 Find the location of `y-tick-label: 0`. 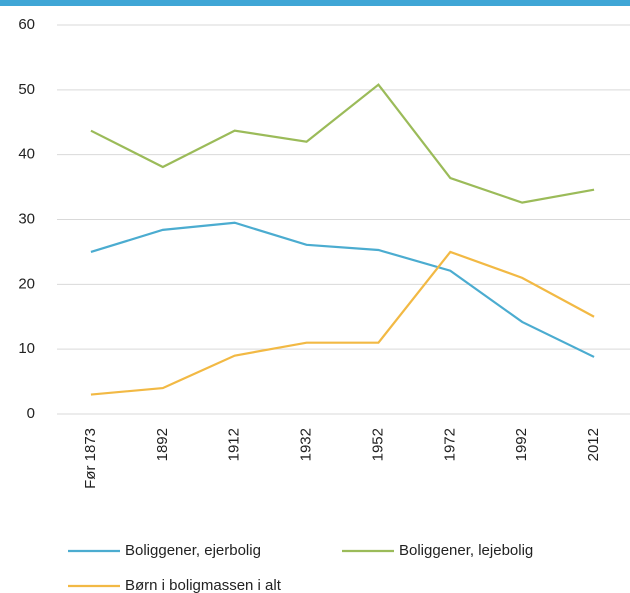

y-tick-label: 0 is located at coordinates (31, 413).